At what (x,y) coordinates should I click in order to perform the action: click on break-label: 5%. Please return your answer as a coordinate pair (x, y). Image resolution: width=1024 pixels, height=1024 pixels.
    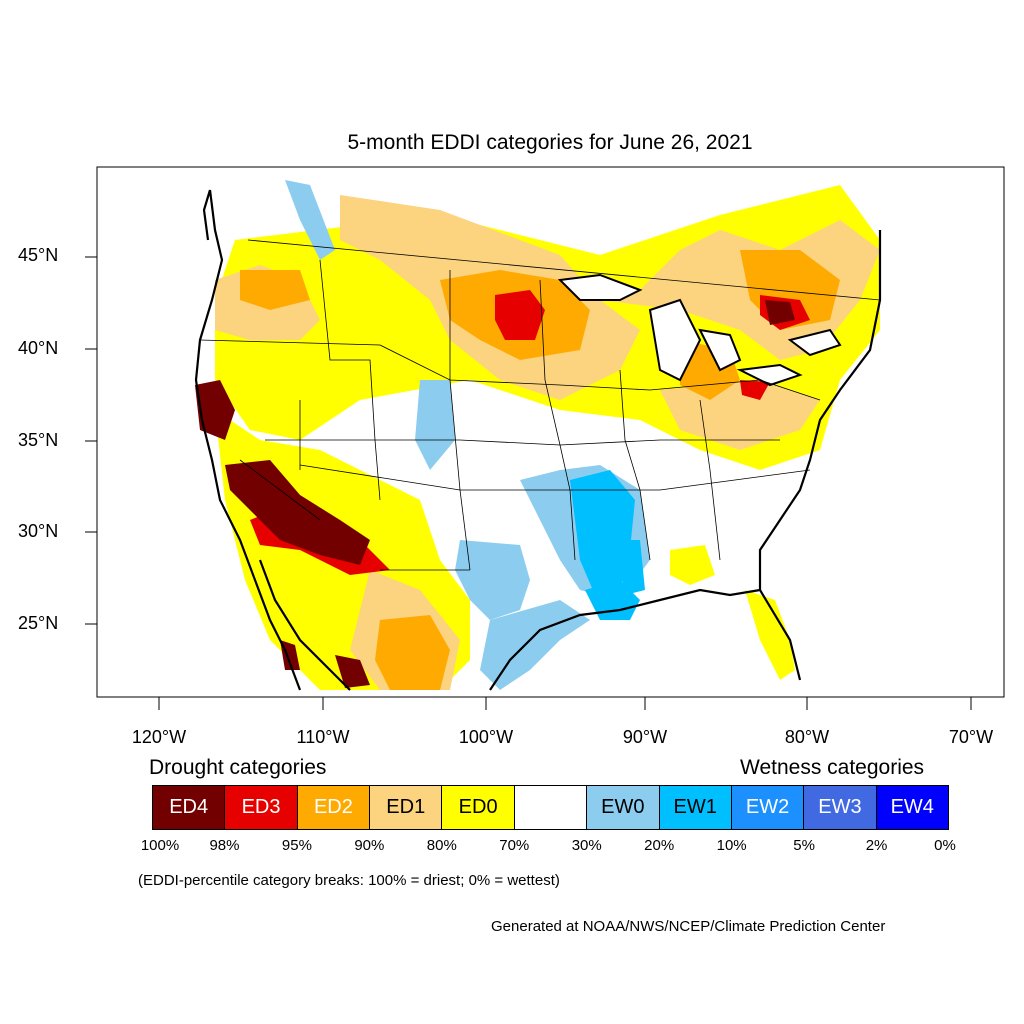
    Looking at the image, I should click on (804, 845).